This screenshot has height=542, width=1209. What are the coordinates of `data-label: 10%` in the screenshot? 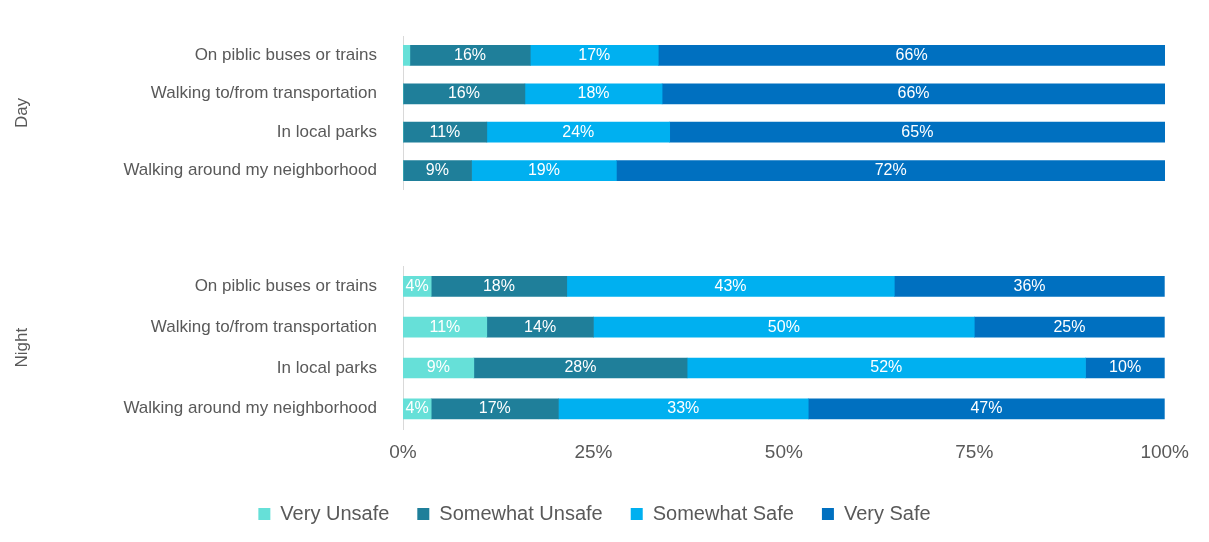 It's located at (1125, 367).